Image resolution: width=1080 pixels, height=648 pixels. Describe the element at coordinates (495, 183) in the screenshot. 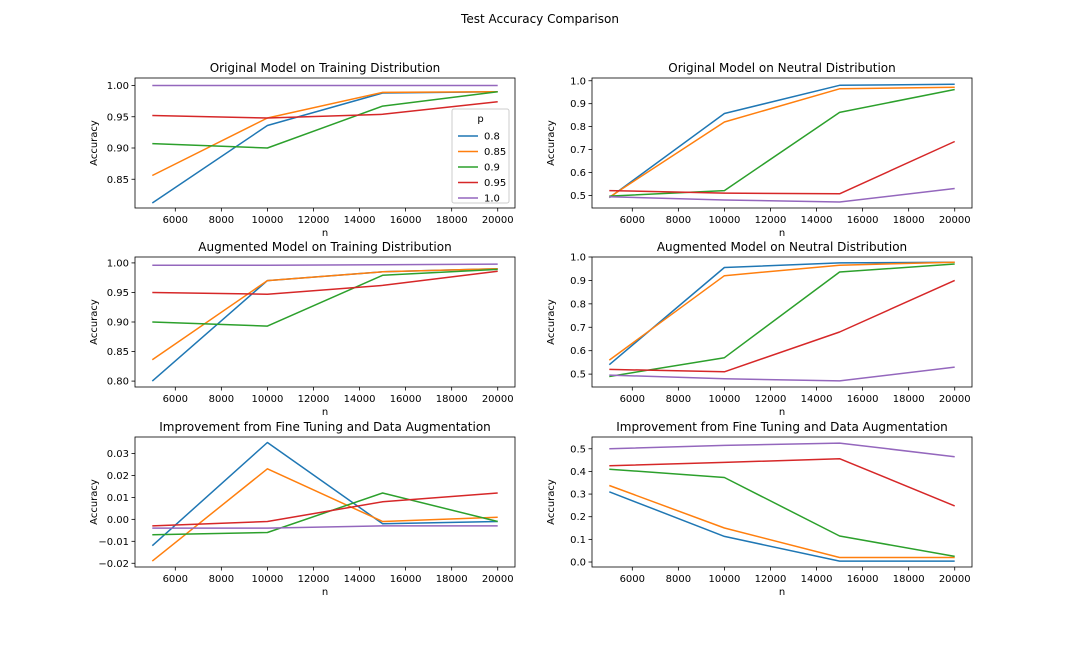

I see `legend-entry-label: 0.95` at that location.